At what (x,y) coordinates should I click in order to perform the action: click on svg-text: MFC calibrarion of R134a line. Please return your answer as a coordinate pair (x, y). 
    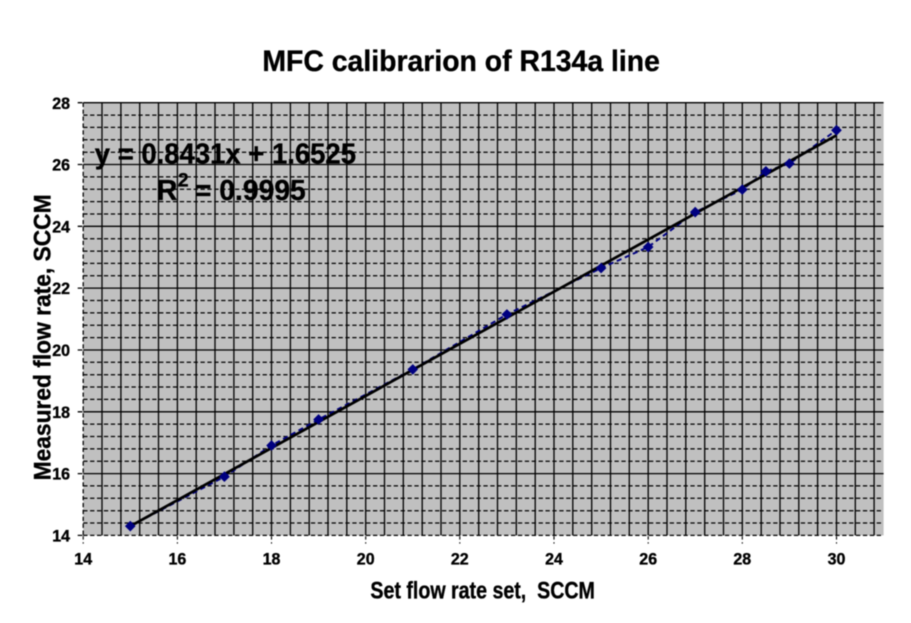
    Looking at the image, I should click on (461, 61).